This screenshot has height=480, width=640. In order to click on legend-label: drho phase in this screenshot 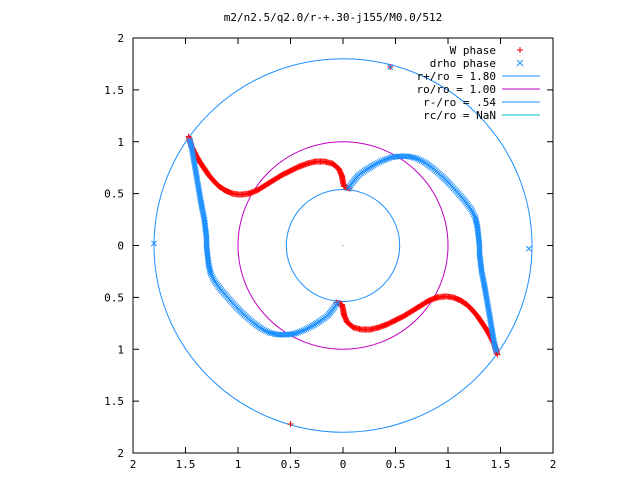, I will do `click(463, 63)`.